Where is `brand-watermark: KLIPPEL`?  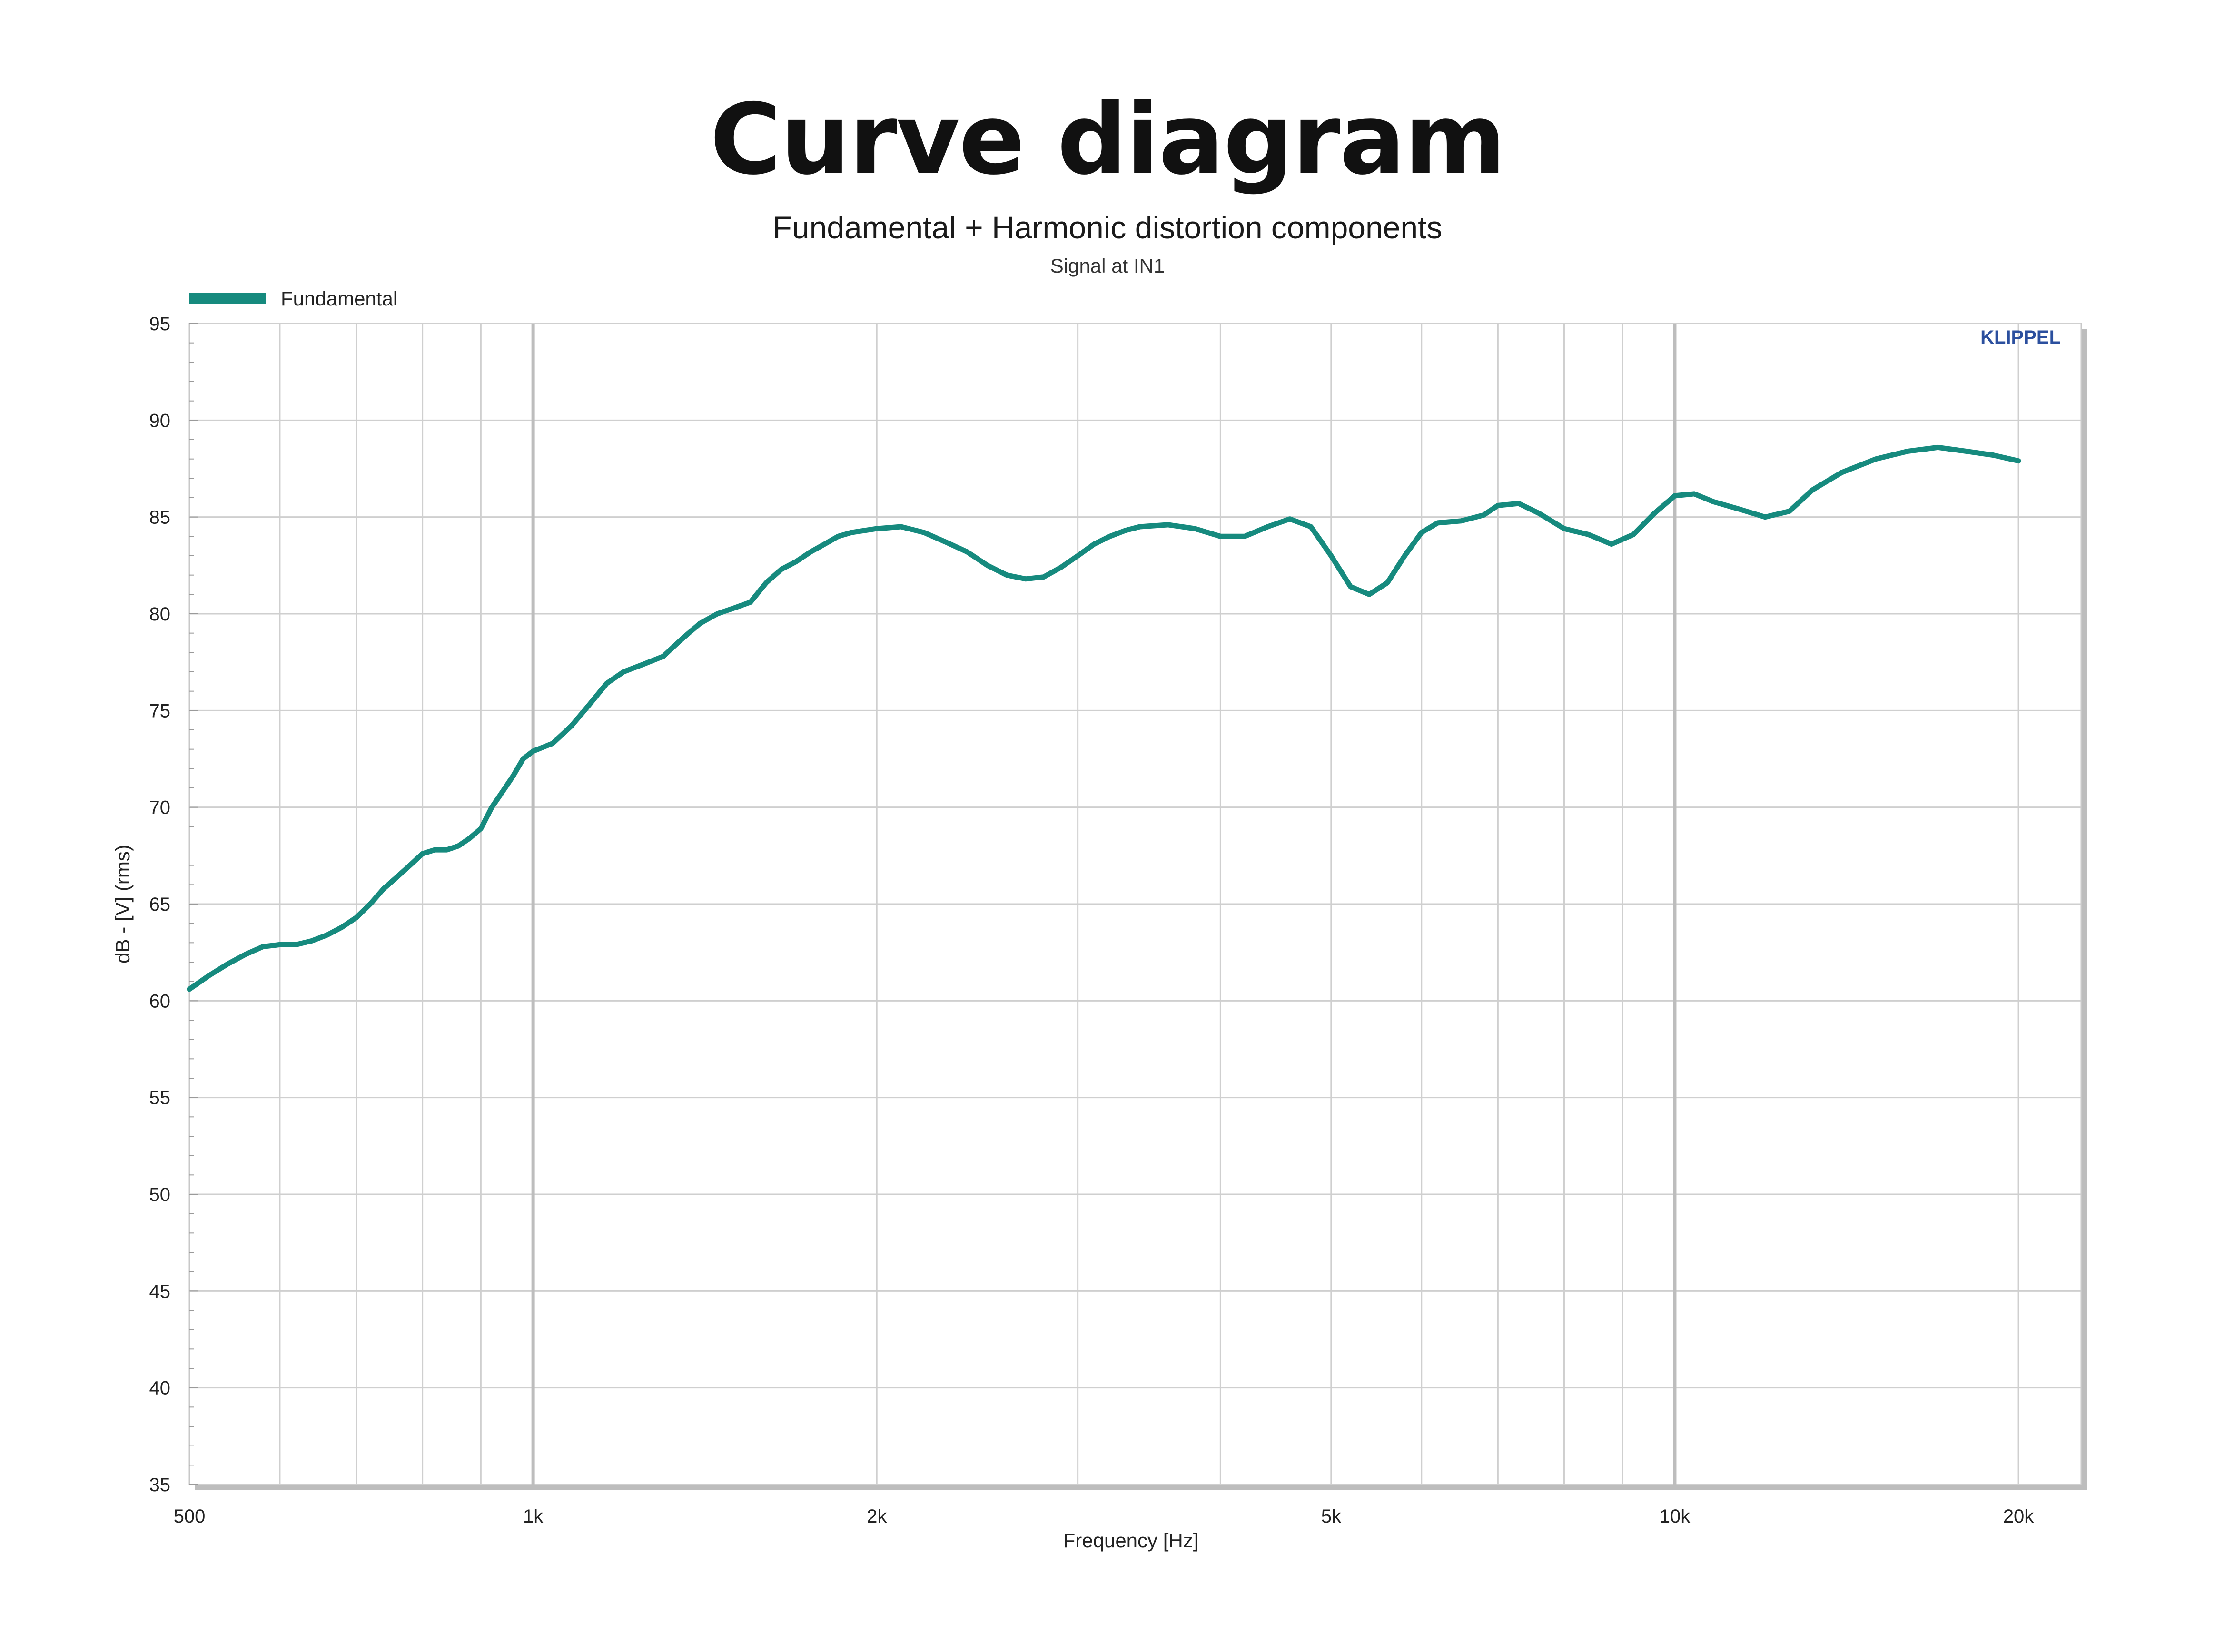 brand-watermark: KLIPPEL is located at coordinates (2020, 337).